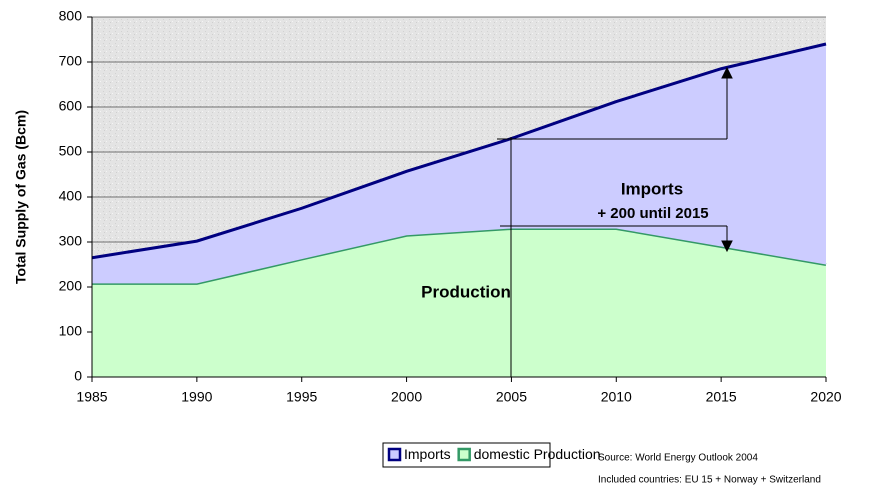 Image resolution: width=886 pixels, height=494 pixels. Describe the element at coordinates (537, 454) in the screenshot. I see `legend-label: domestic Production` at that location.